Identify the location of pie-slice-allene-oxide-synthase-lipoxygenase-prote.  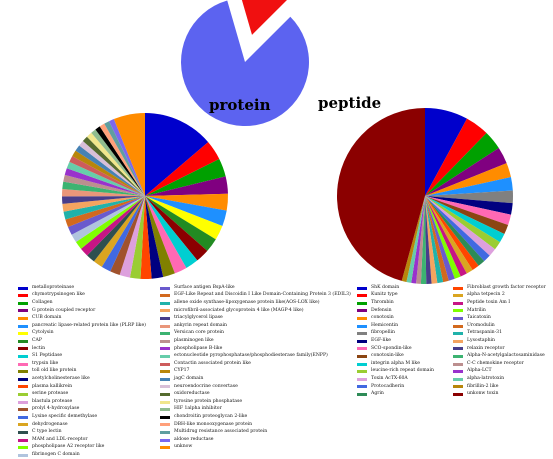
(104, 208).